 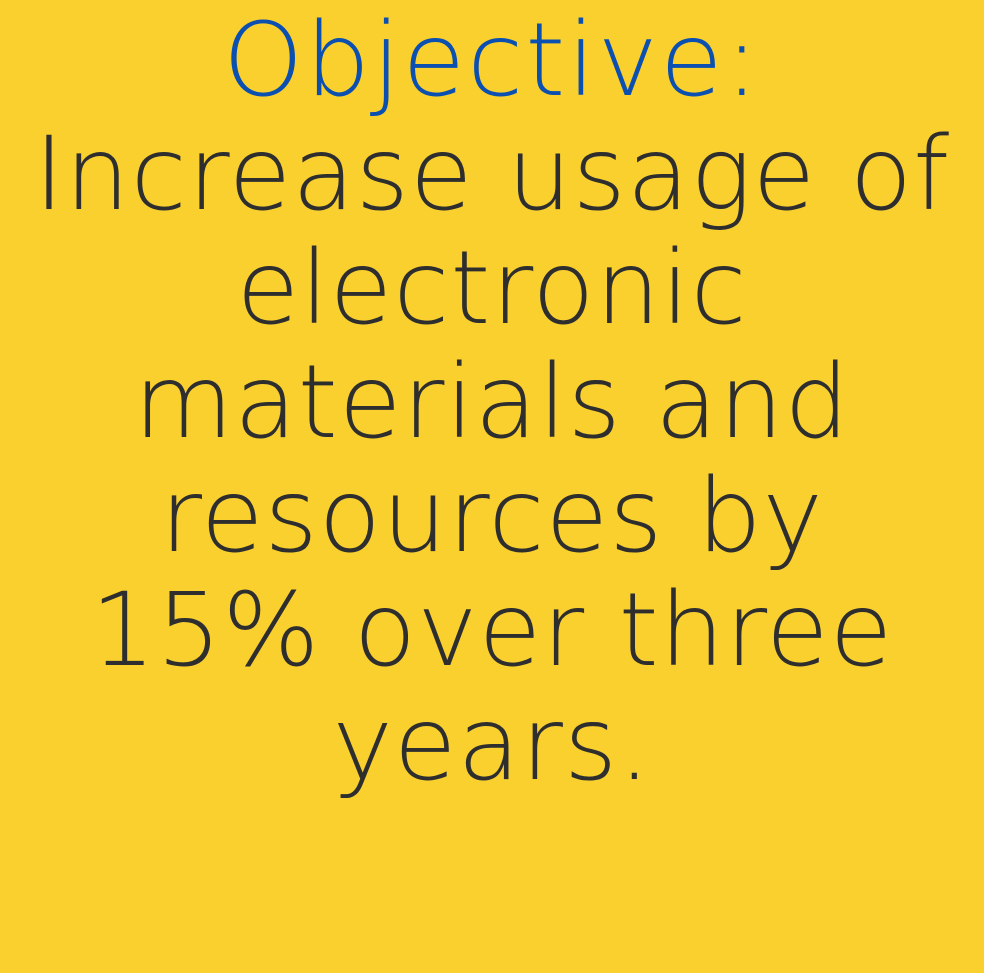 I want to click on objective-line: electronic, so click(x=492, y=288).